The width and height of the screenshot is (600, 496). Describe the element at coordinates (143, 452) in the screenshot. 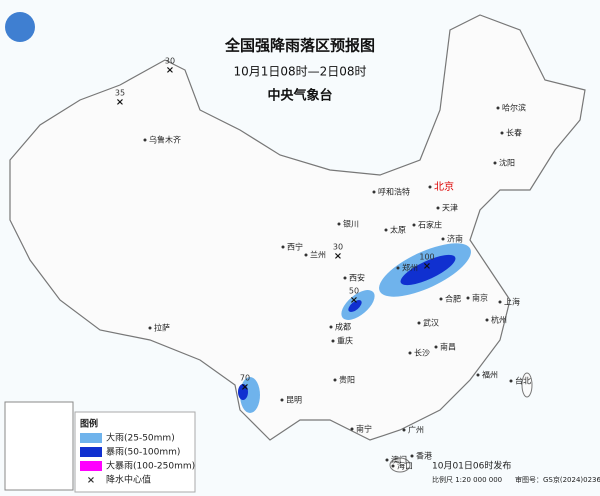

I see `legend-label: 暴雨(50-100mm)` at that location.